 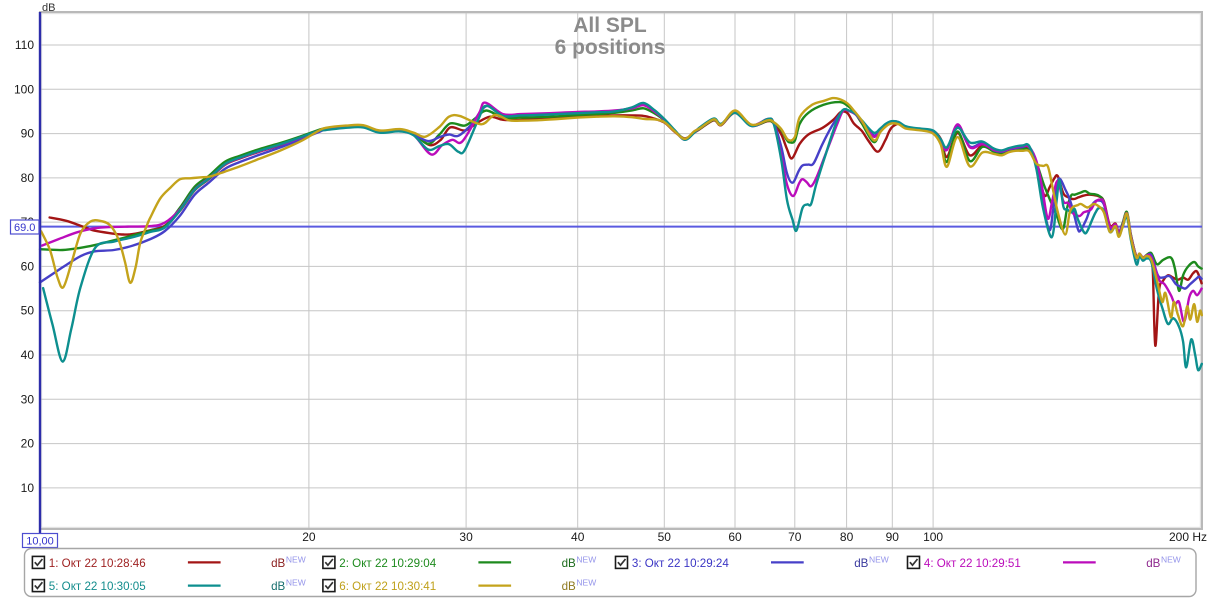 What do you see at coordinates (387, 586) in the screenshot?
I see `svg-text: 6: Окт 22 10:30:41` at bounding box center [387, 586].